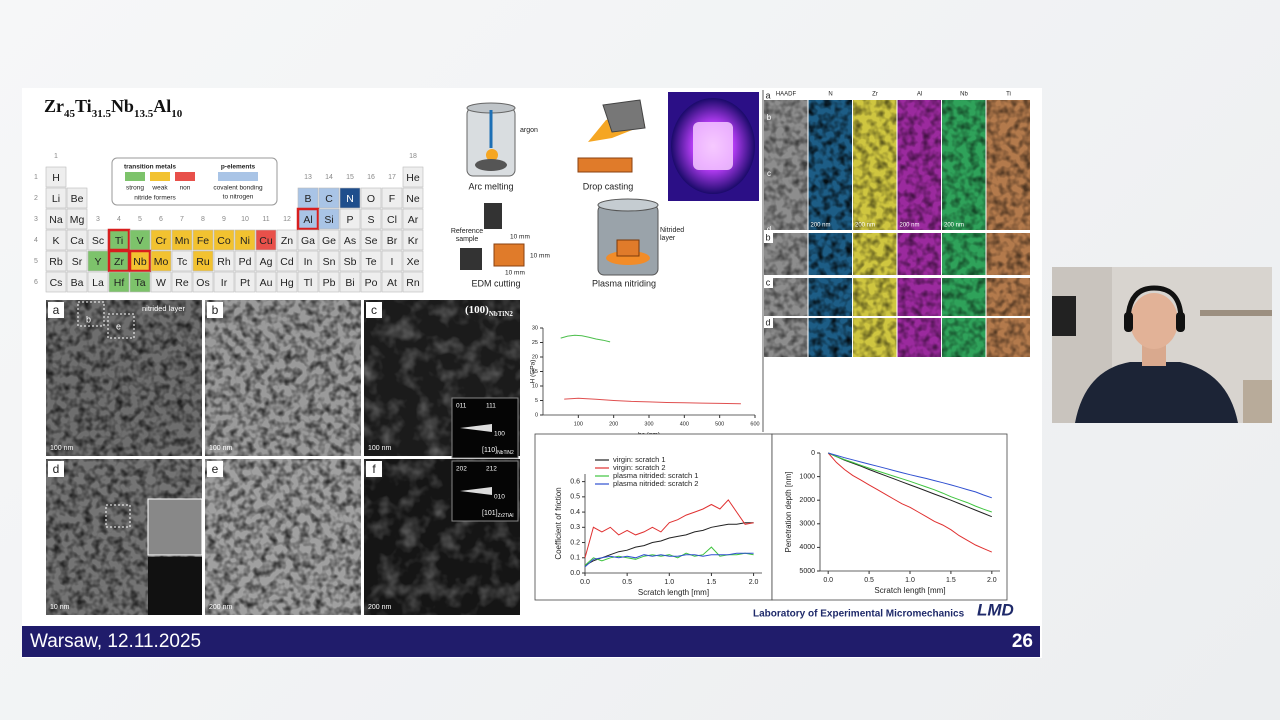 This screenshot has width=1280, height=720. I want to click on panel-letter: f, so click(374, 469).